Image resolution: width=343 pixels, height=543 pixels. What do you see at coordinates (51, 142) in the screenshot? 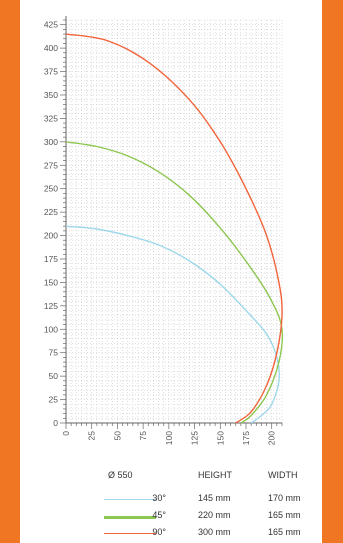
I see `y-tick-label: 300` at bounding box center [51, 142].